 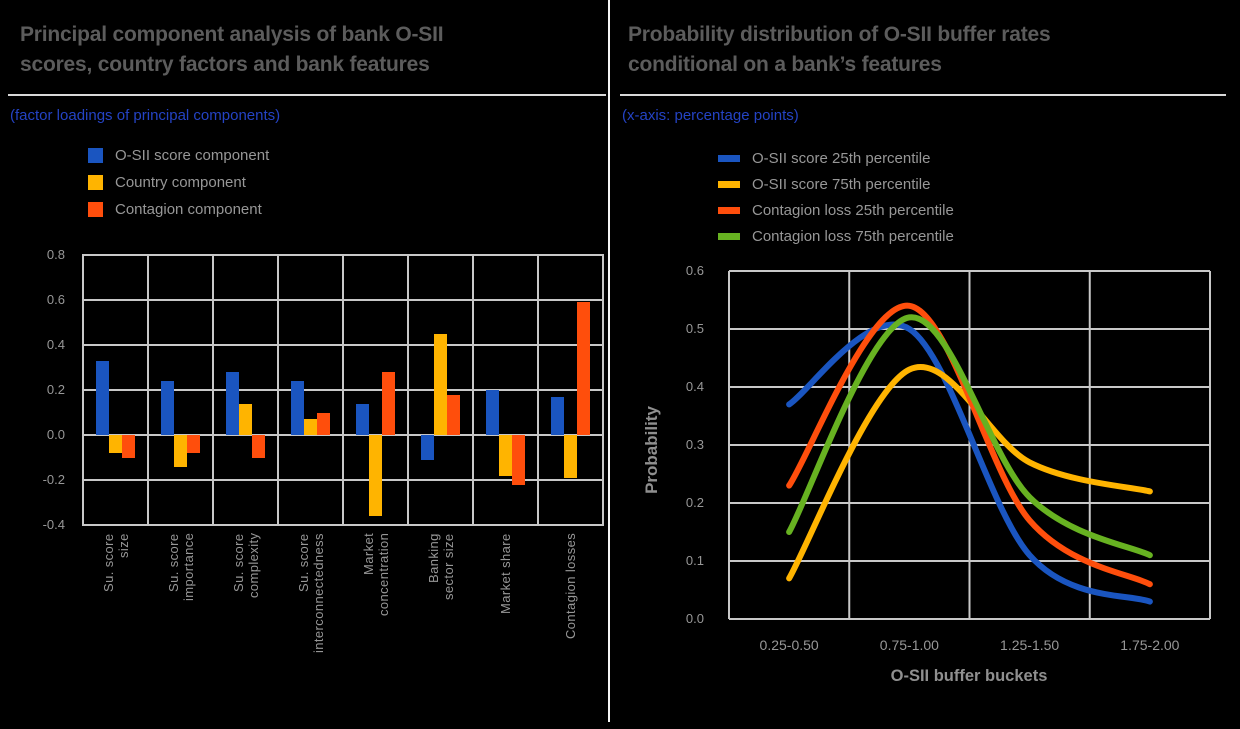 What do you see at coordinates (115, 562) in the screenshot?
I see `category-label: Su. score size` at bounding box center [115, 562].